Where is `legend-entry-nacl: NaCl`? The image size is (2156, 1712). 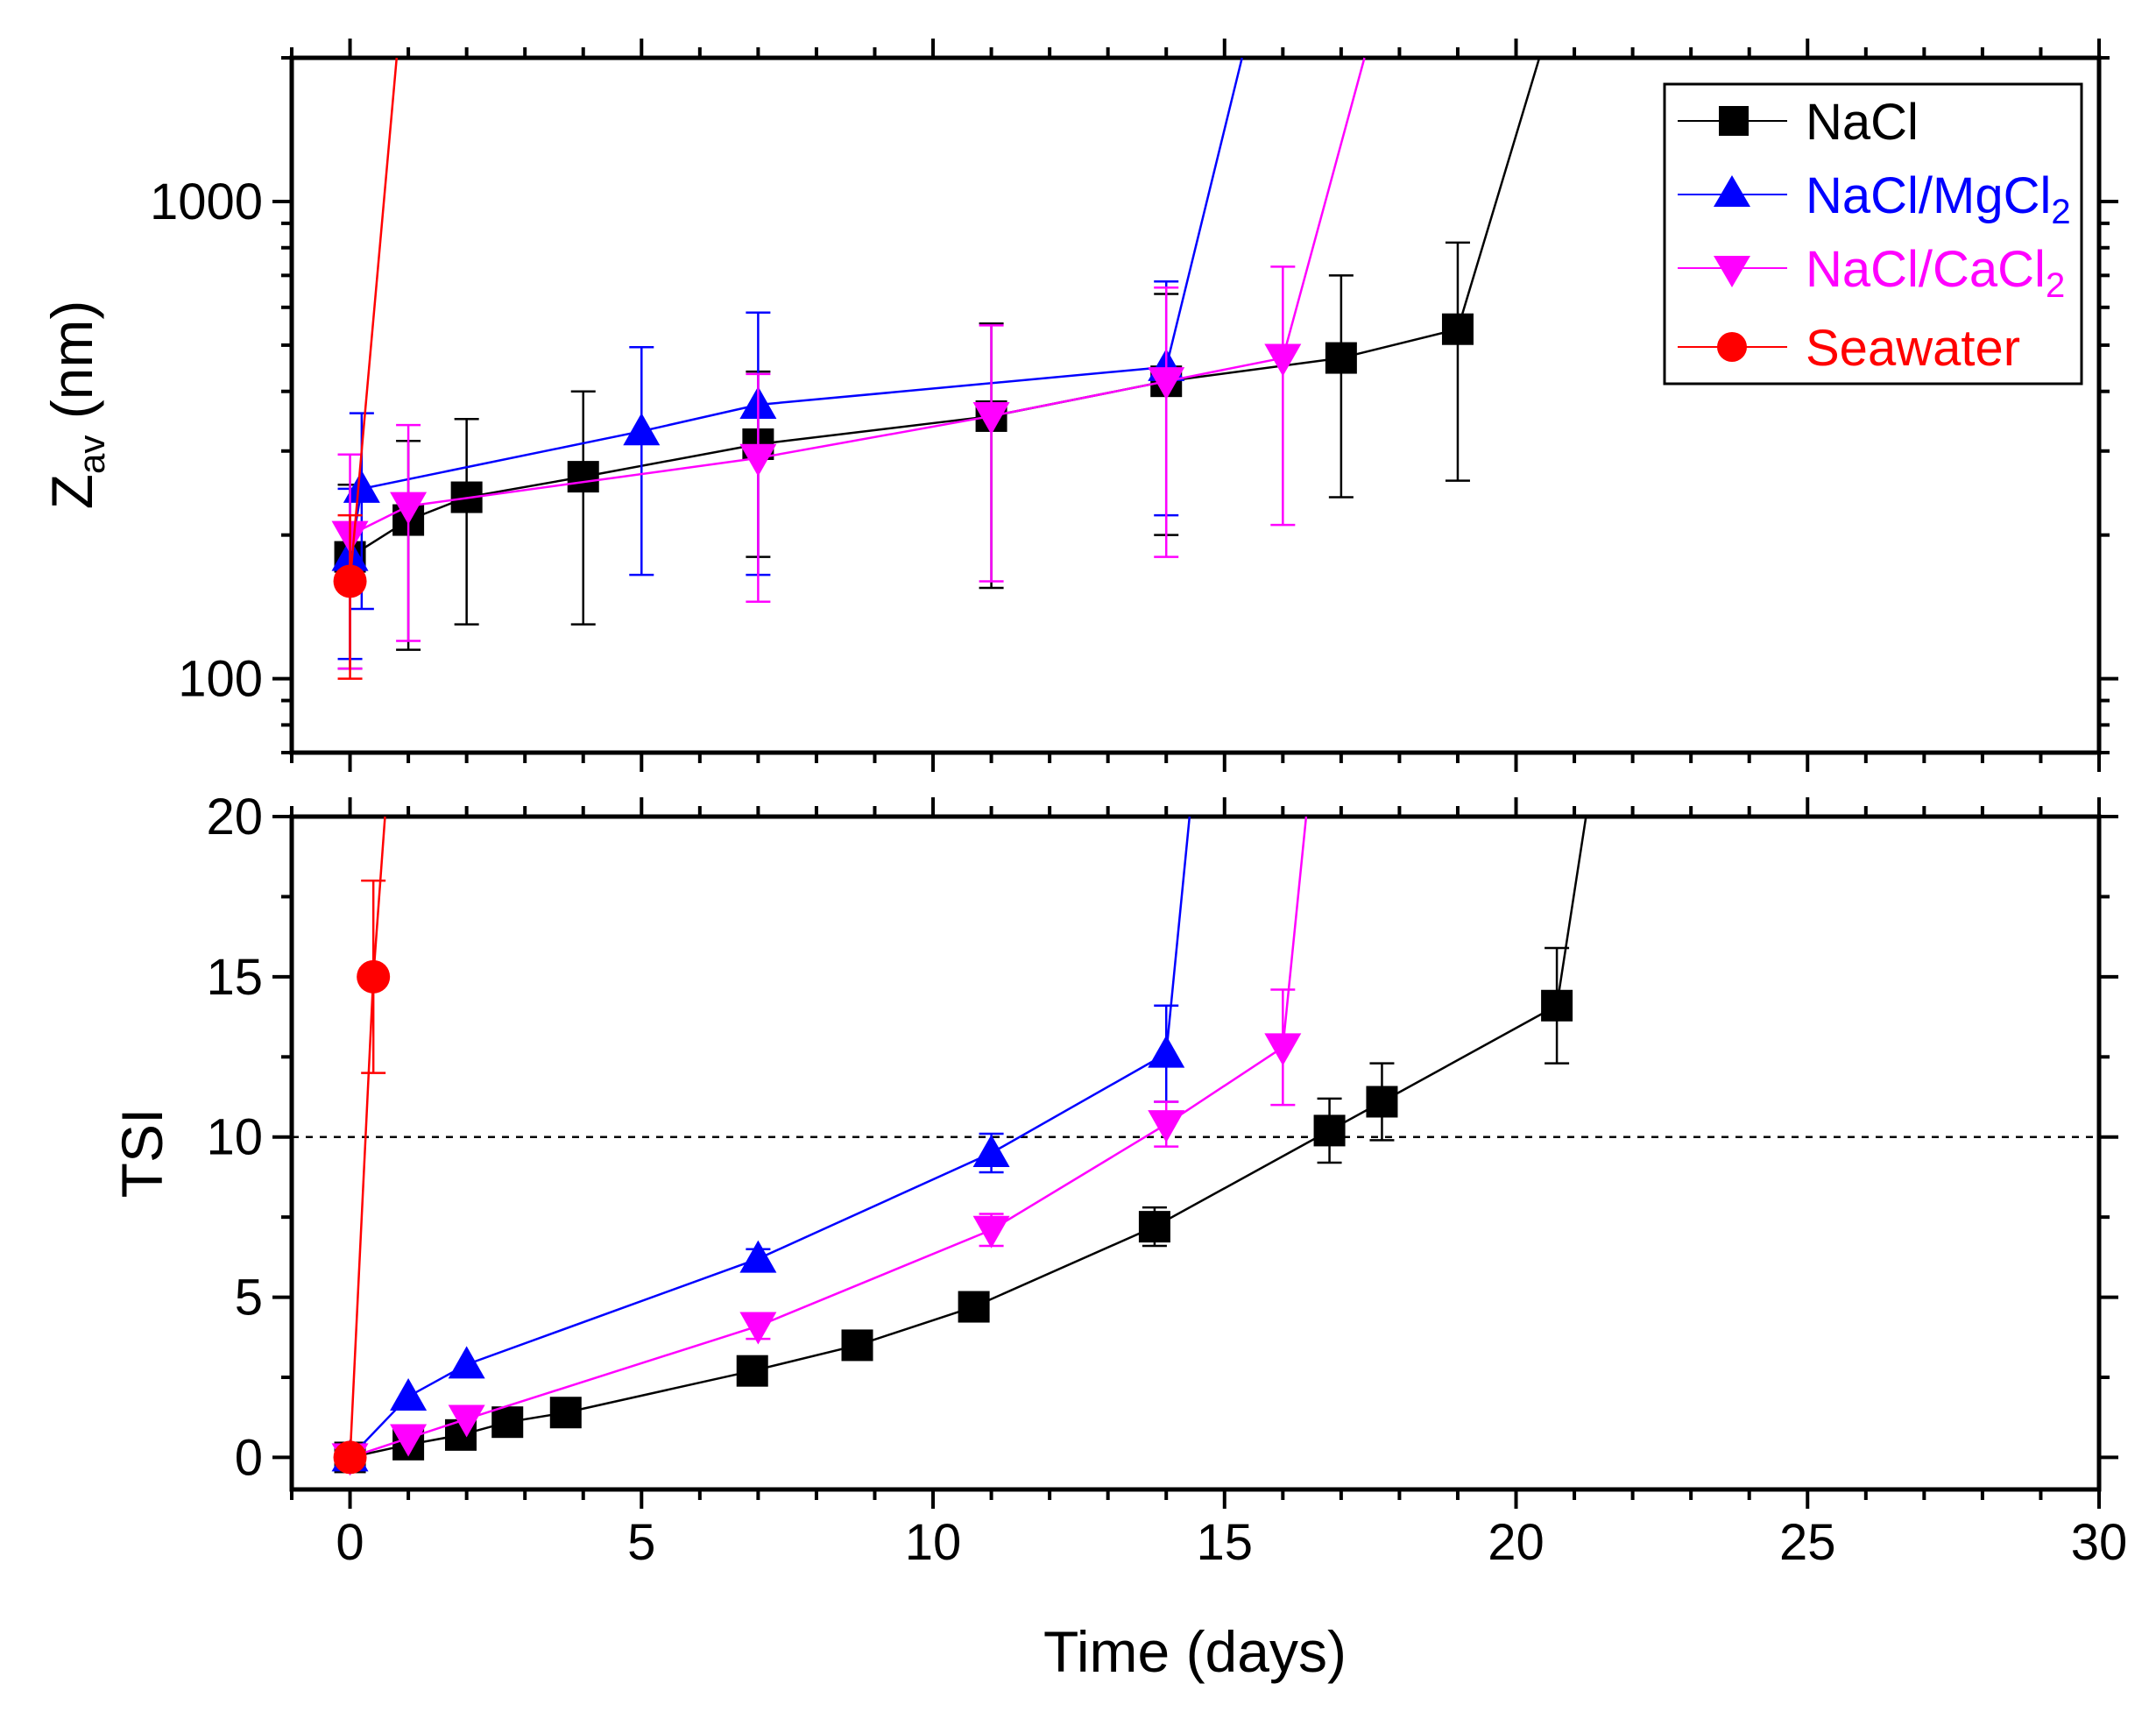 legend-entry-nacl: NaCl is located at coordinates (1799, 123).